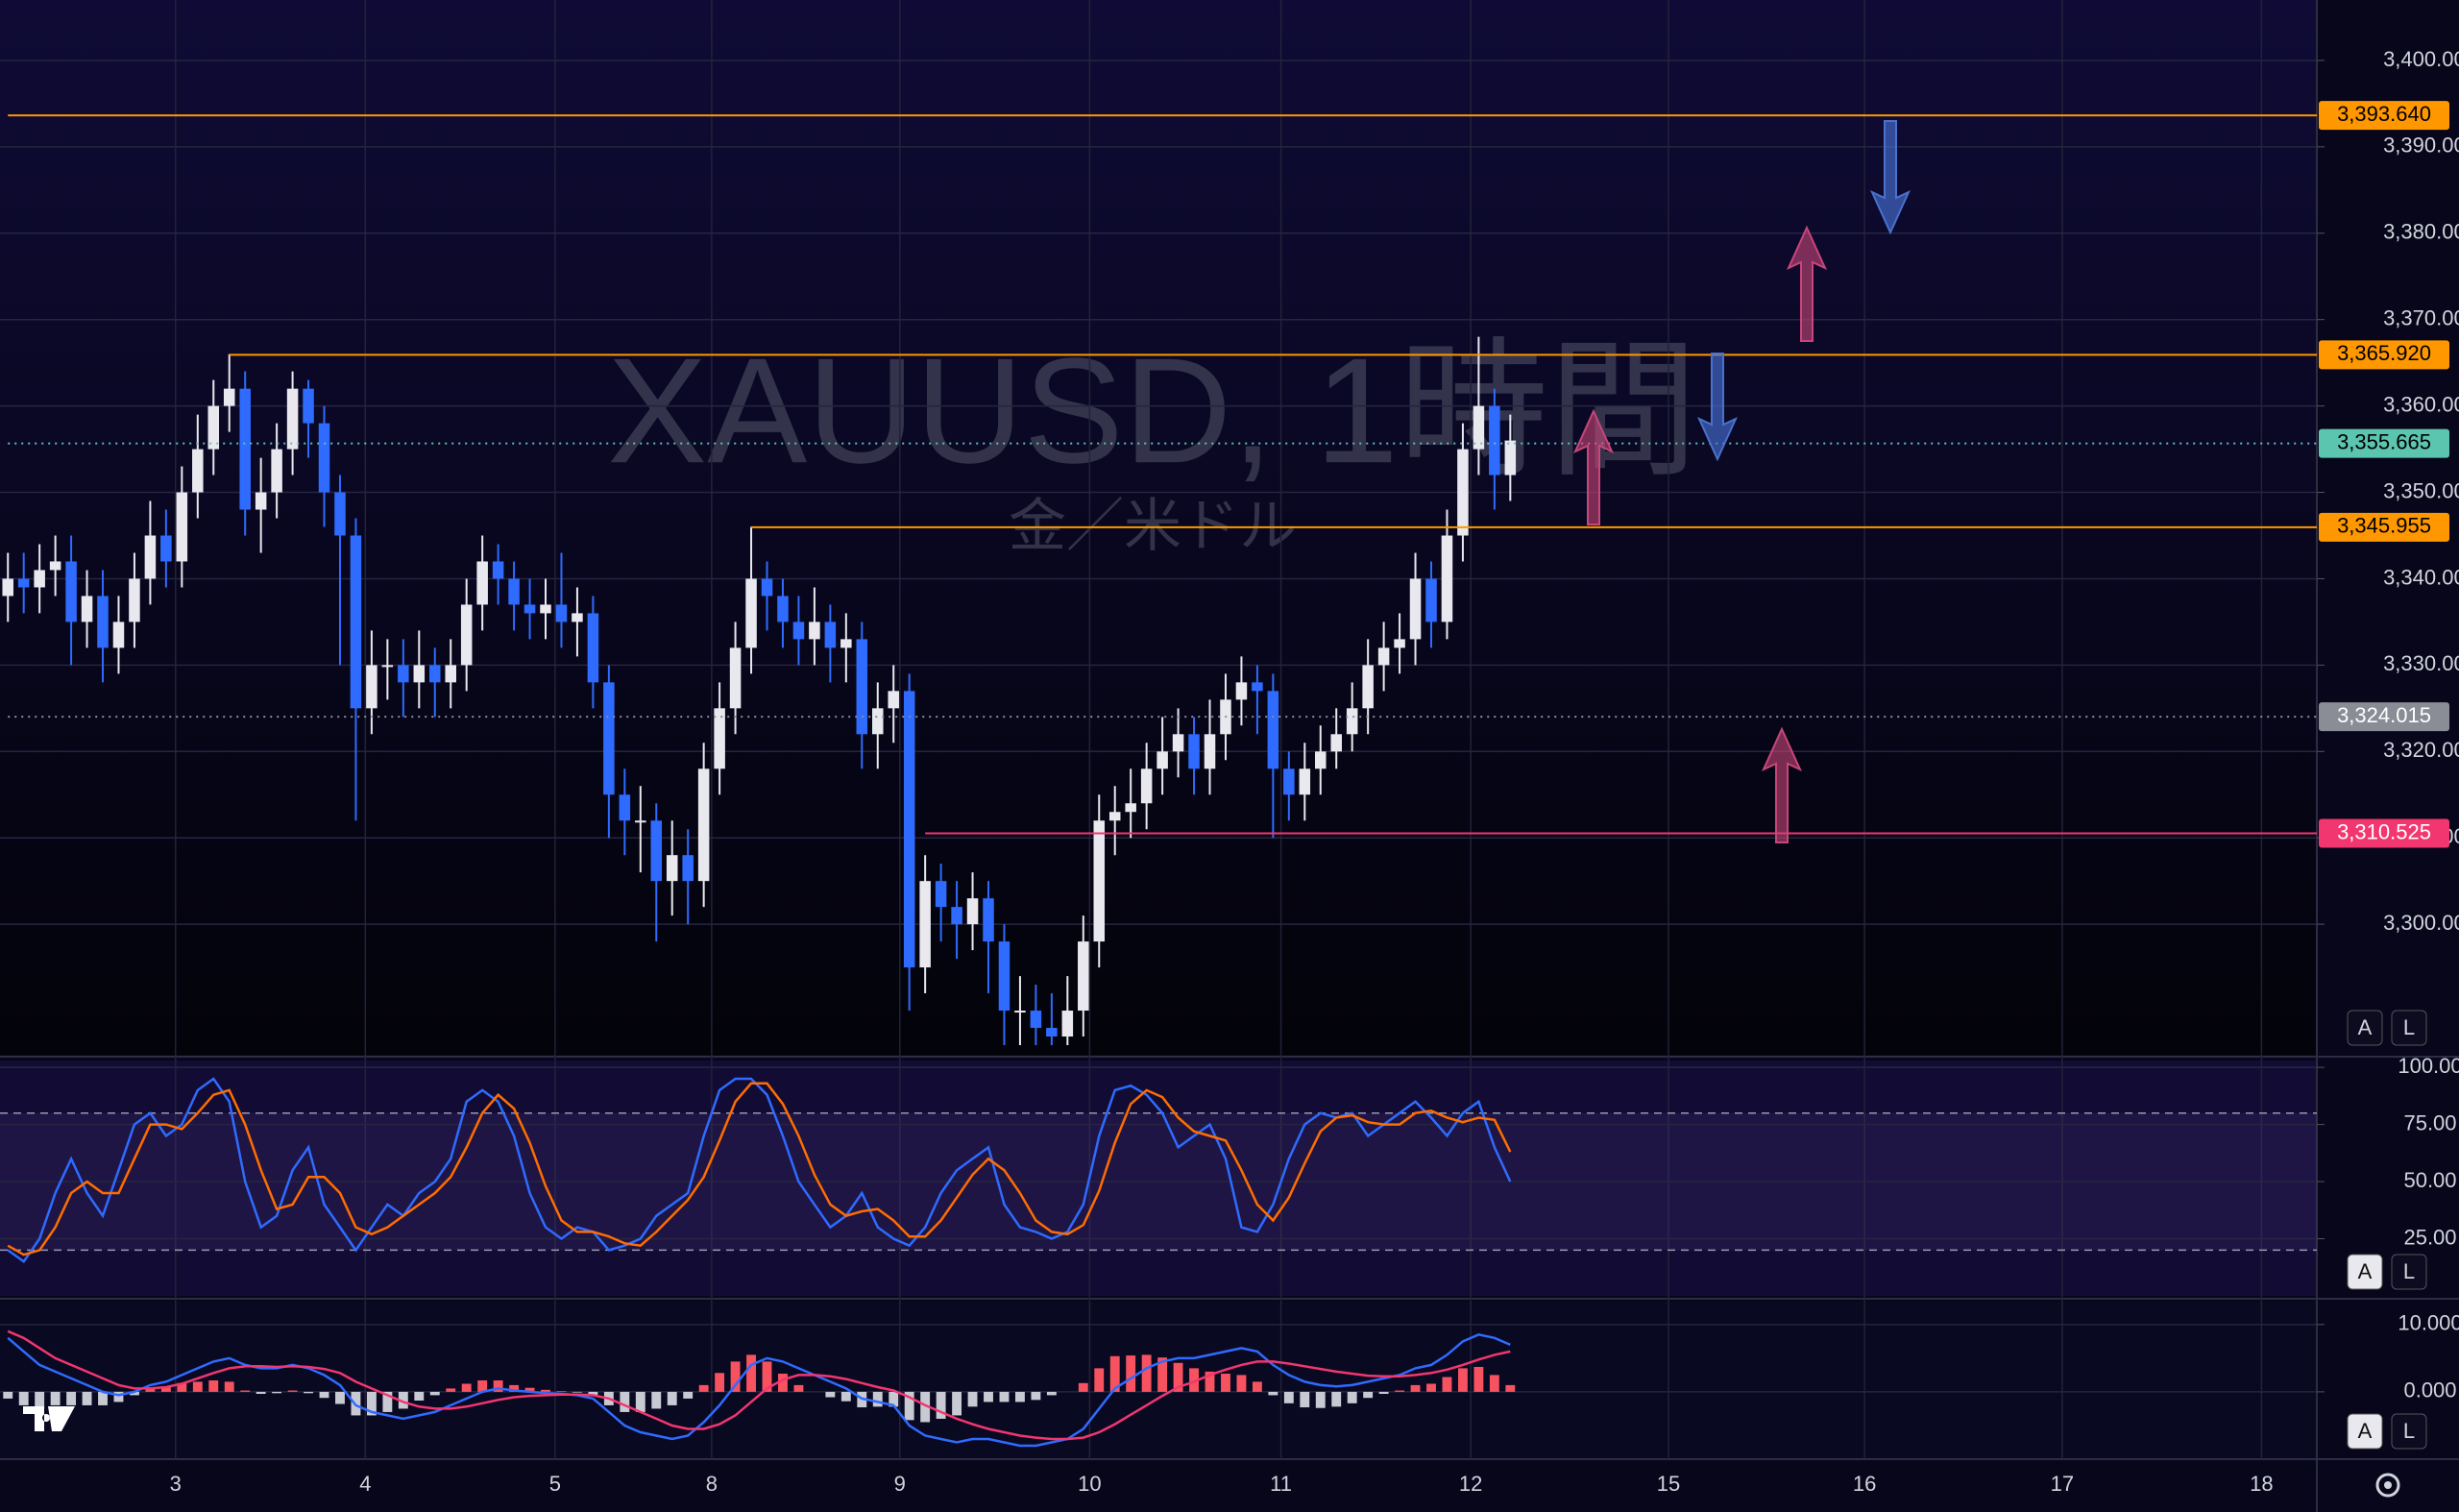  Describe the element at coordinates (1864, 1484) in the screenshot. I see `x-tick-label: 16` at that location.